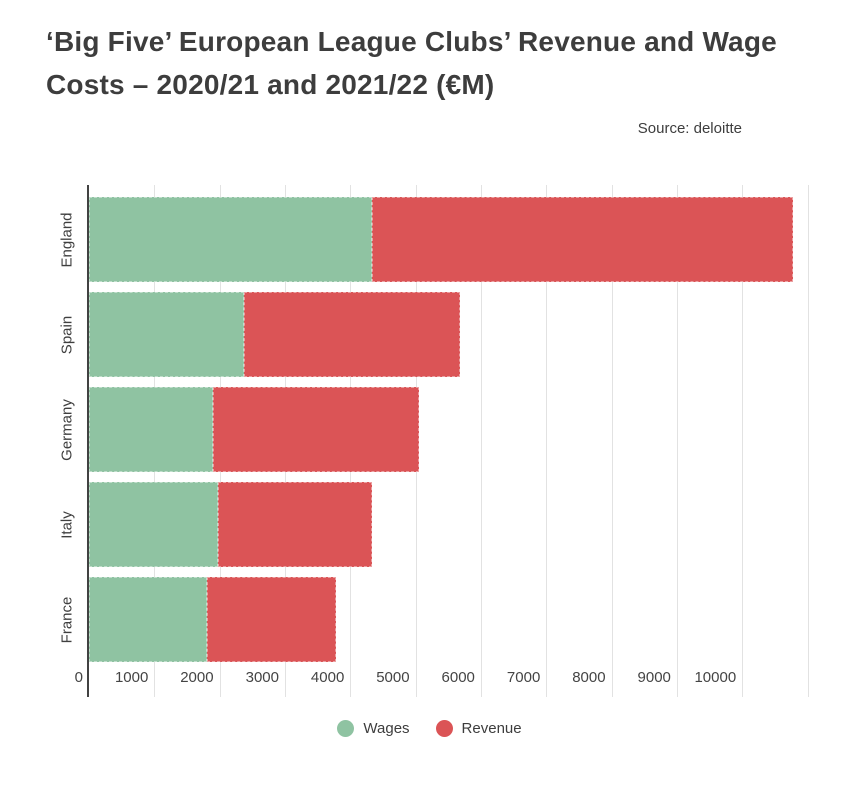  What do you see at coordinates (589, 677) in the screenshot?
I see `x-tick-label: 8000` at bounding box center [589, 677].